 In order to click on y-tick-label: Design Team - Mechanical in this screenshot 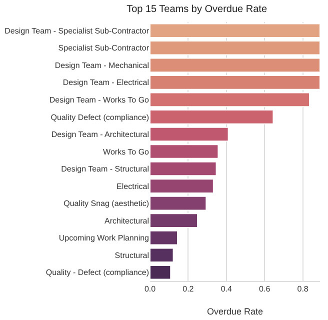, I will do `click(102, 65)`.